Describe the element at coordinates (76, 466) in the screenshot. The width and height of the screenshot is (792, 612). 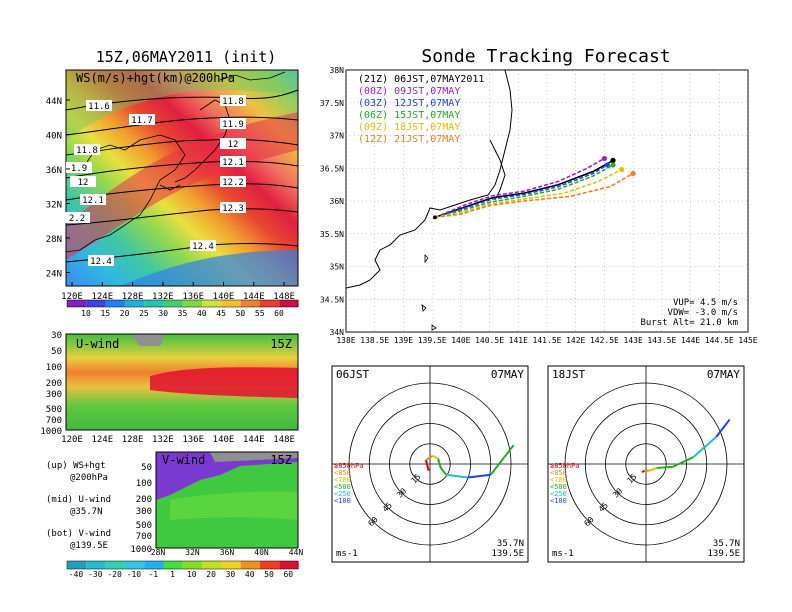
I see `note-head: (up) WS+hgt` at that location.